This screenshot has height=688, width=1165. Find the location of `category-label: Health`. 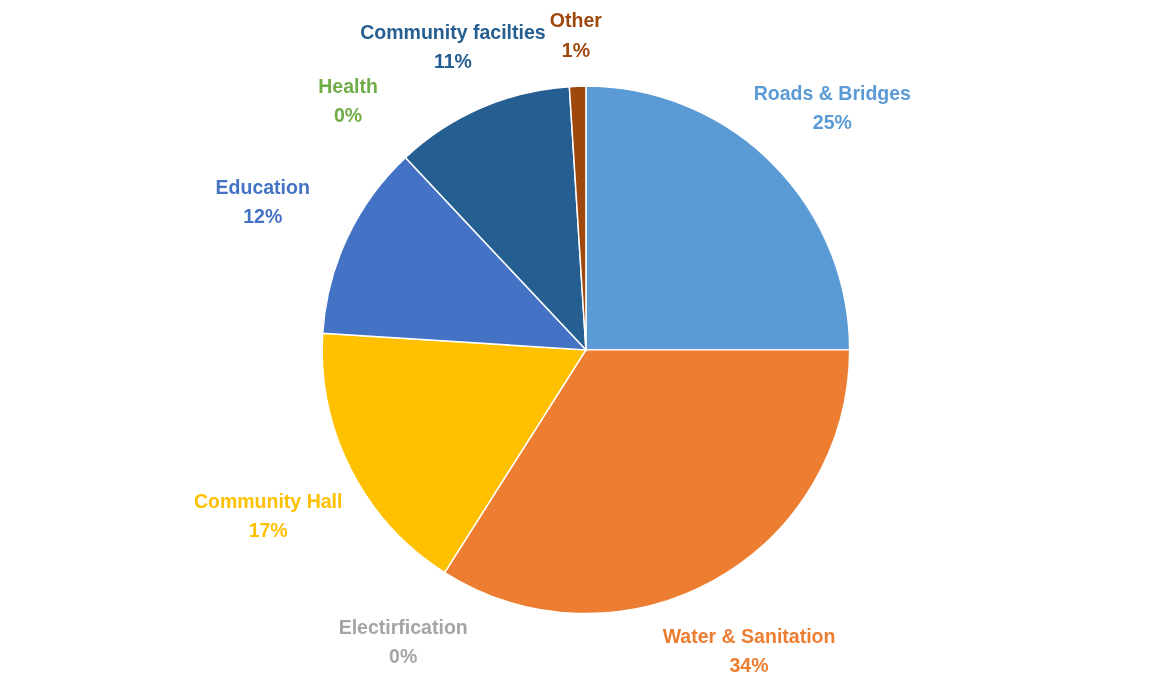

category-label: Health is located at coordinates (348, 85).